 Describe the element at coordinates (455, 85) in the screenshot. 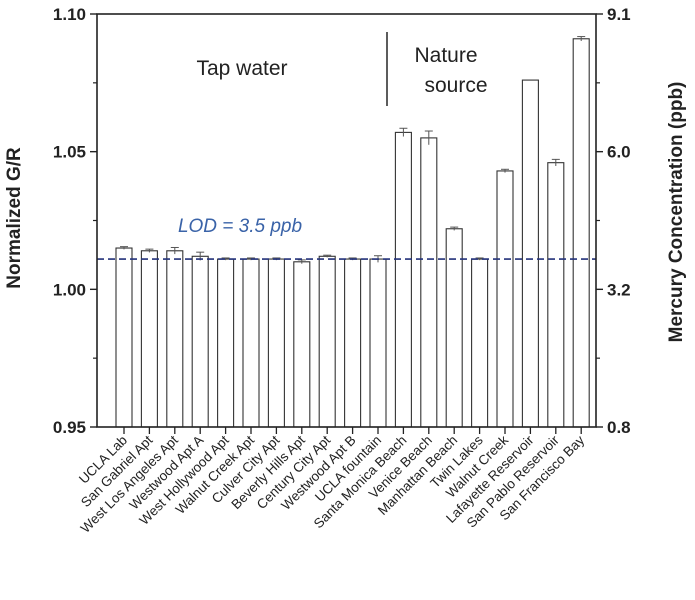

I see `nature-source-label-line2: source` at that location.